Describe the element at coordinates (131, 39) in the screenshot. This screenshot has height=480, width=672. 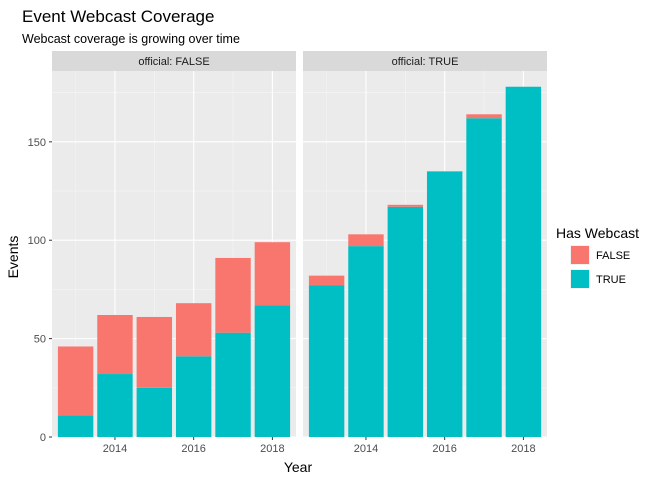
I see `chart-subtitle: Webcast coverage is growing over time` at that location.